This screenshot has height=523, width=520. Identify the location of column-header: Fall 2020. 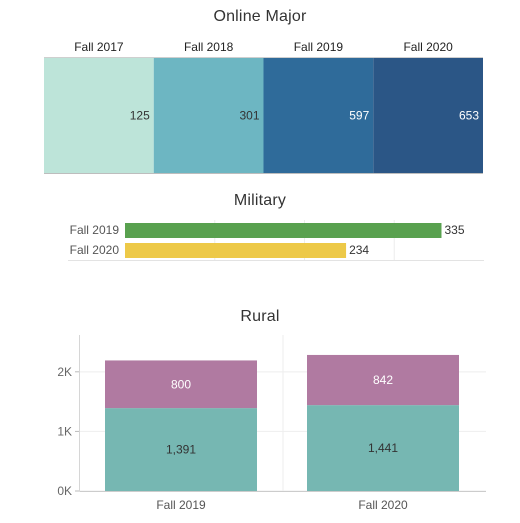
(428, 47).